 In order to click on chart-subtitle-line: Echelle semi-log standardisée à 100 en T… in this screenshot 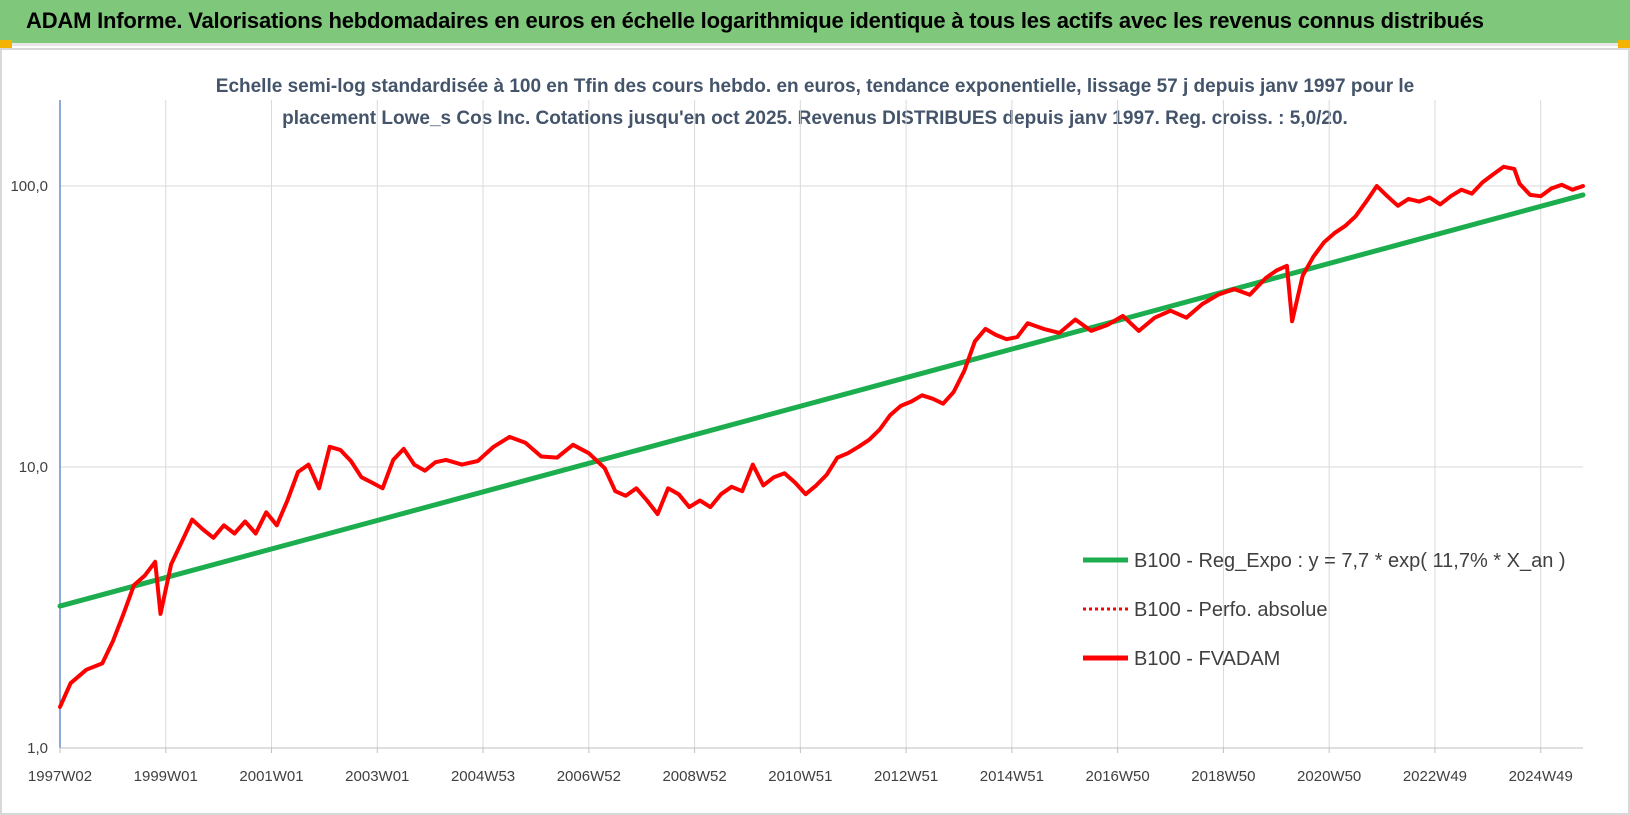, I will do `click(815, 86)`.